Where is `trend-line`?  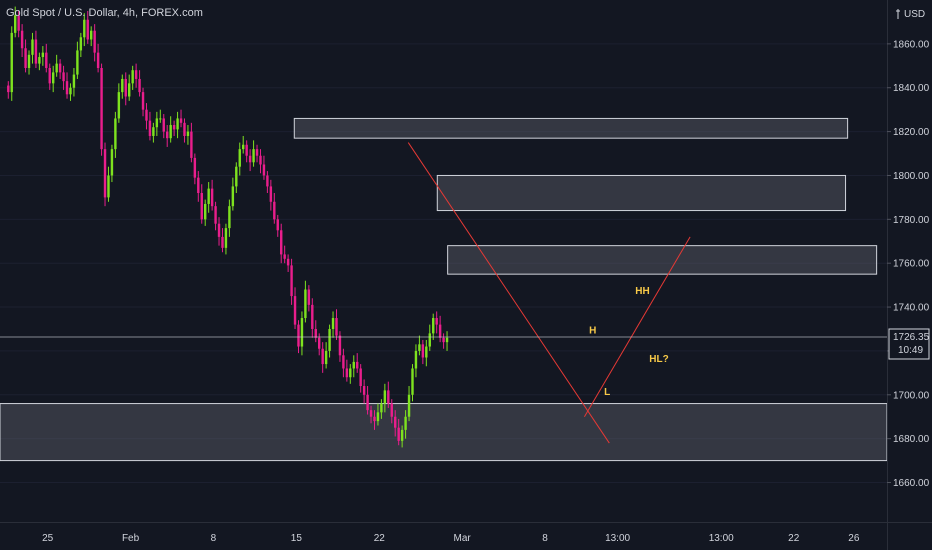 trend-line is located at coordinates (508, 293).